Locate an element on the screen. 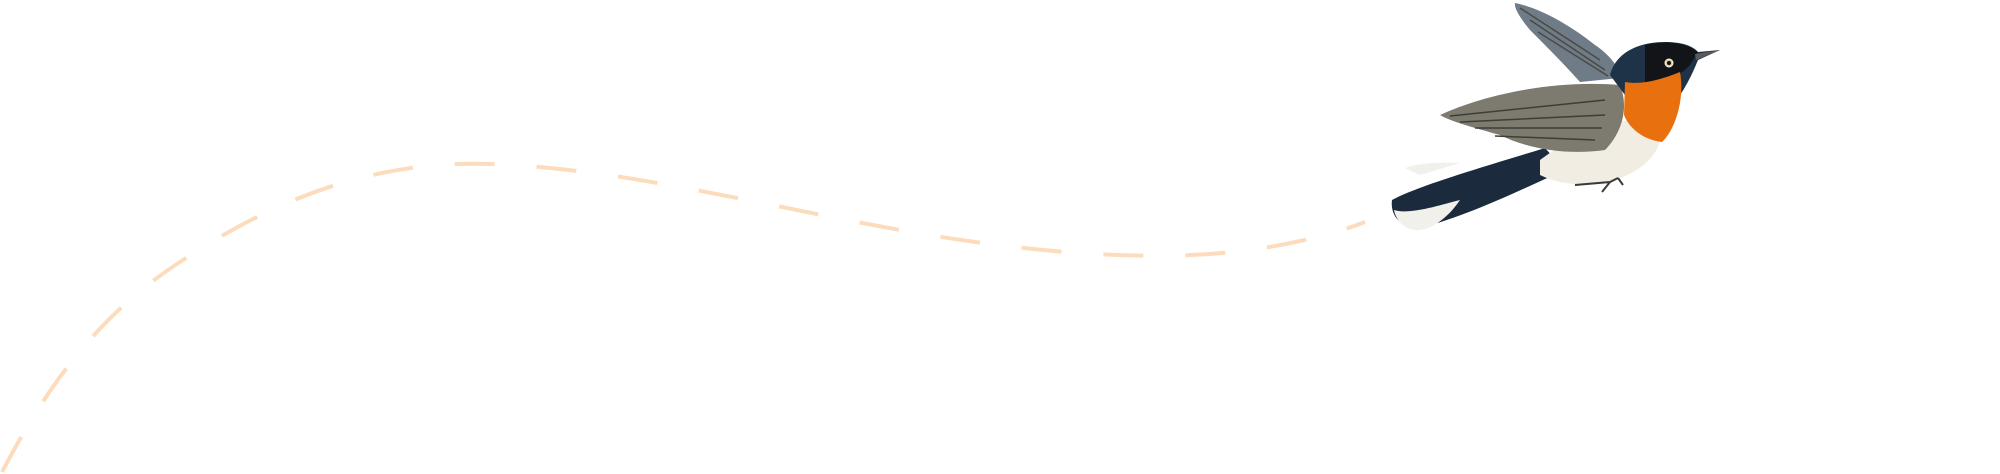 Image resolution: width=2000 pixels, height=474 pixels. bird-belly is located at coordinates (1600, 152).